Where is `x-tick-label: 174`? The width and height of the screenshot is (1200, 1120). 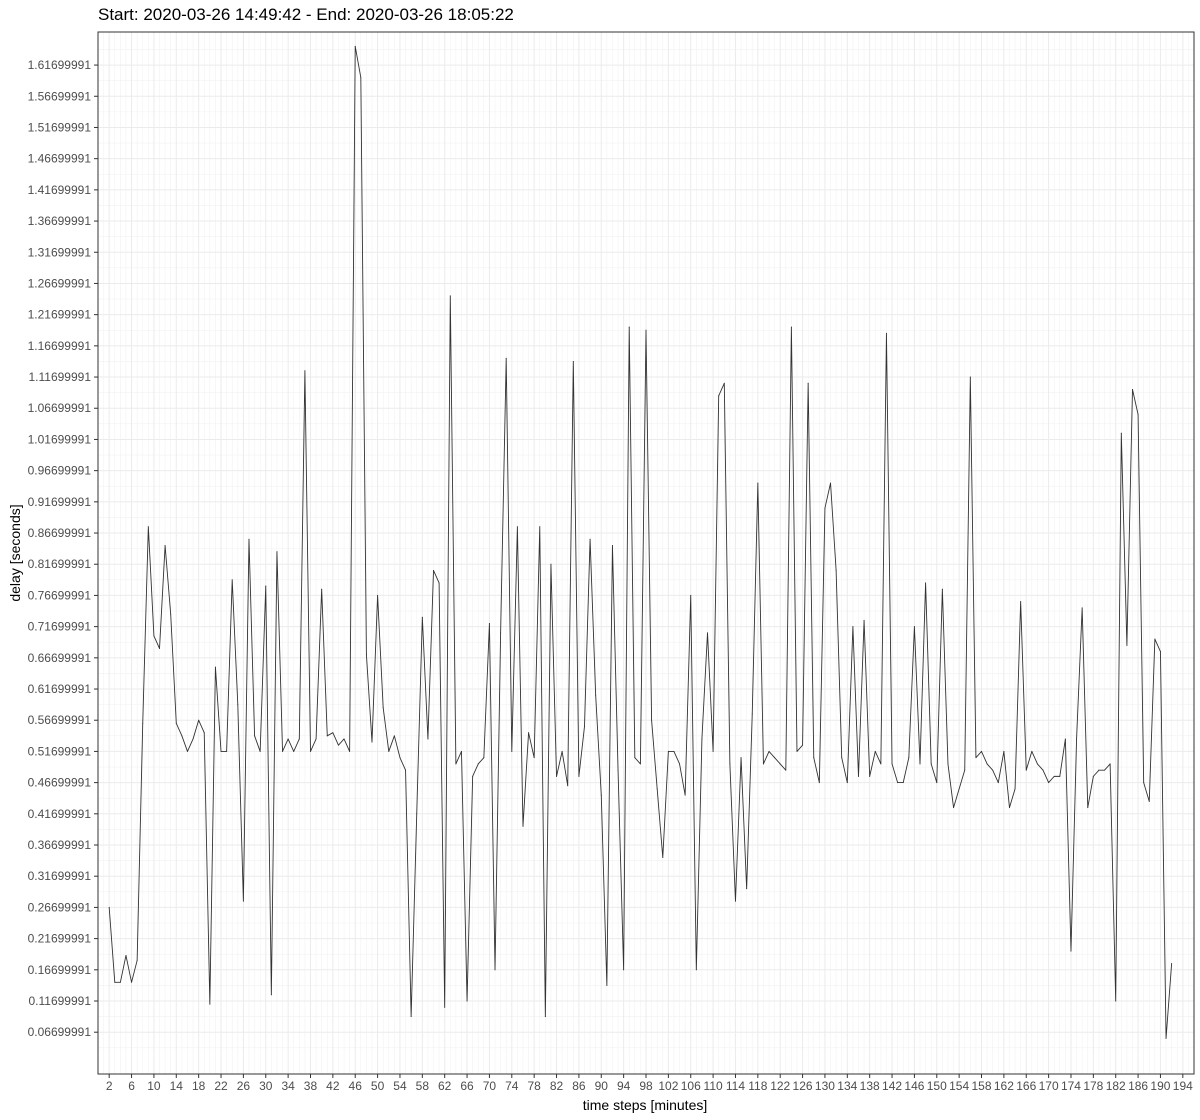
x-tick-label: 174 is located at coordinates (1071, 1086).